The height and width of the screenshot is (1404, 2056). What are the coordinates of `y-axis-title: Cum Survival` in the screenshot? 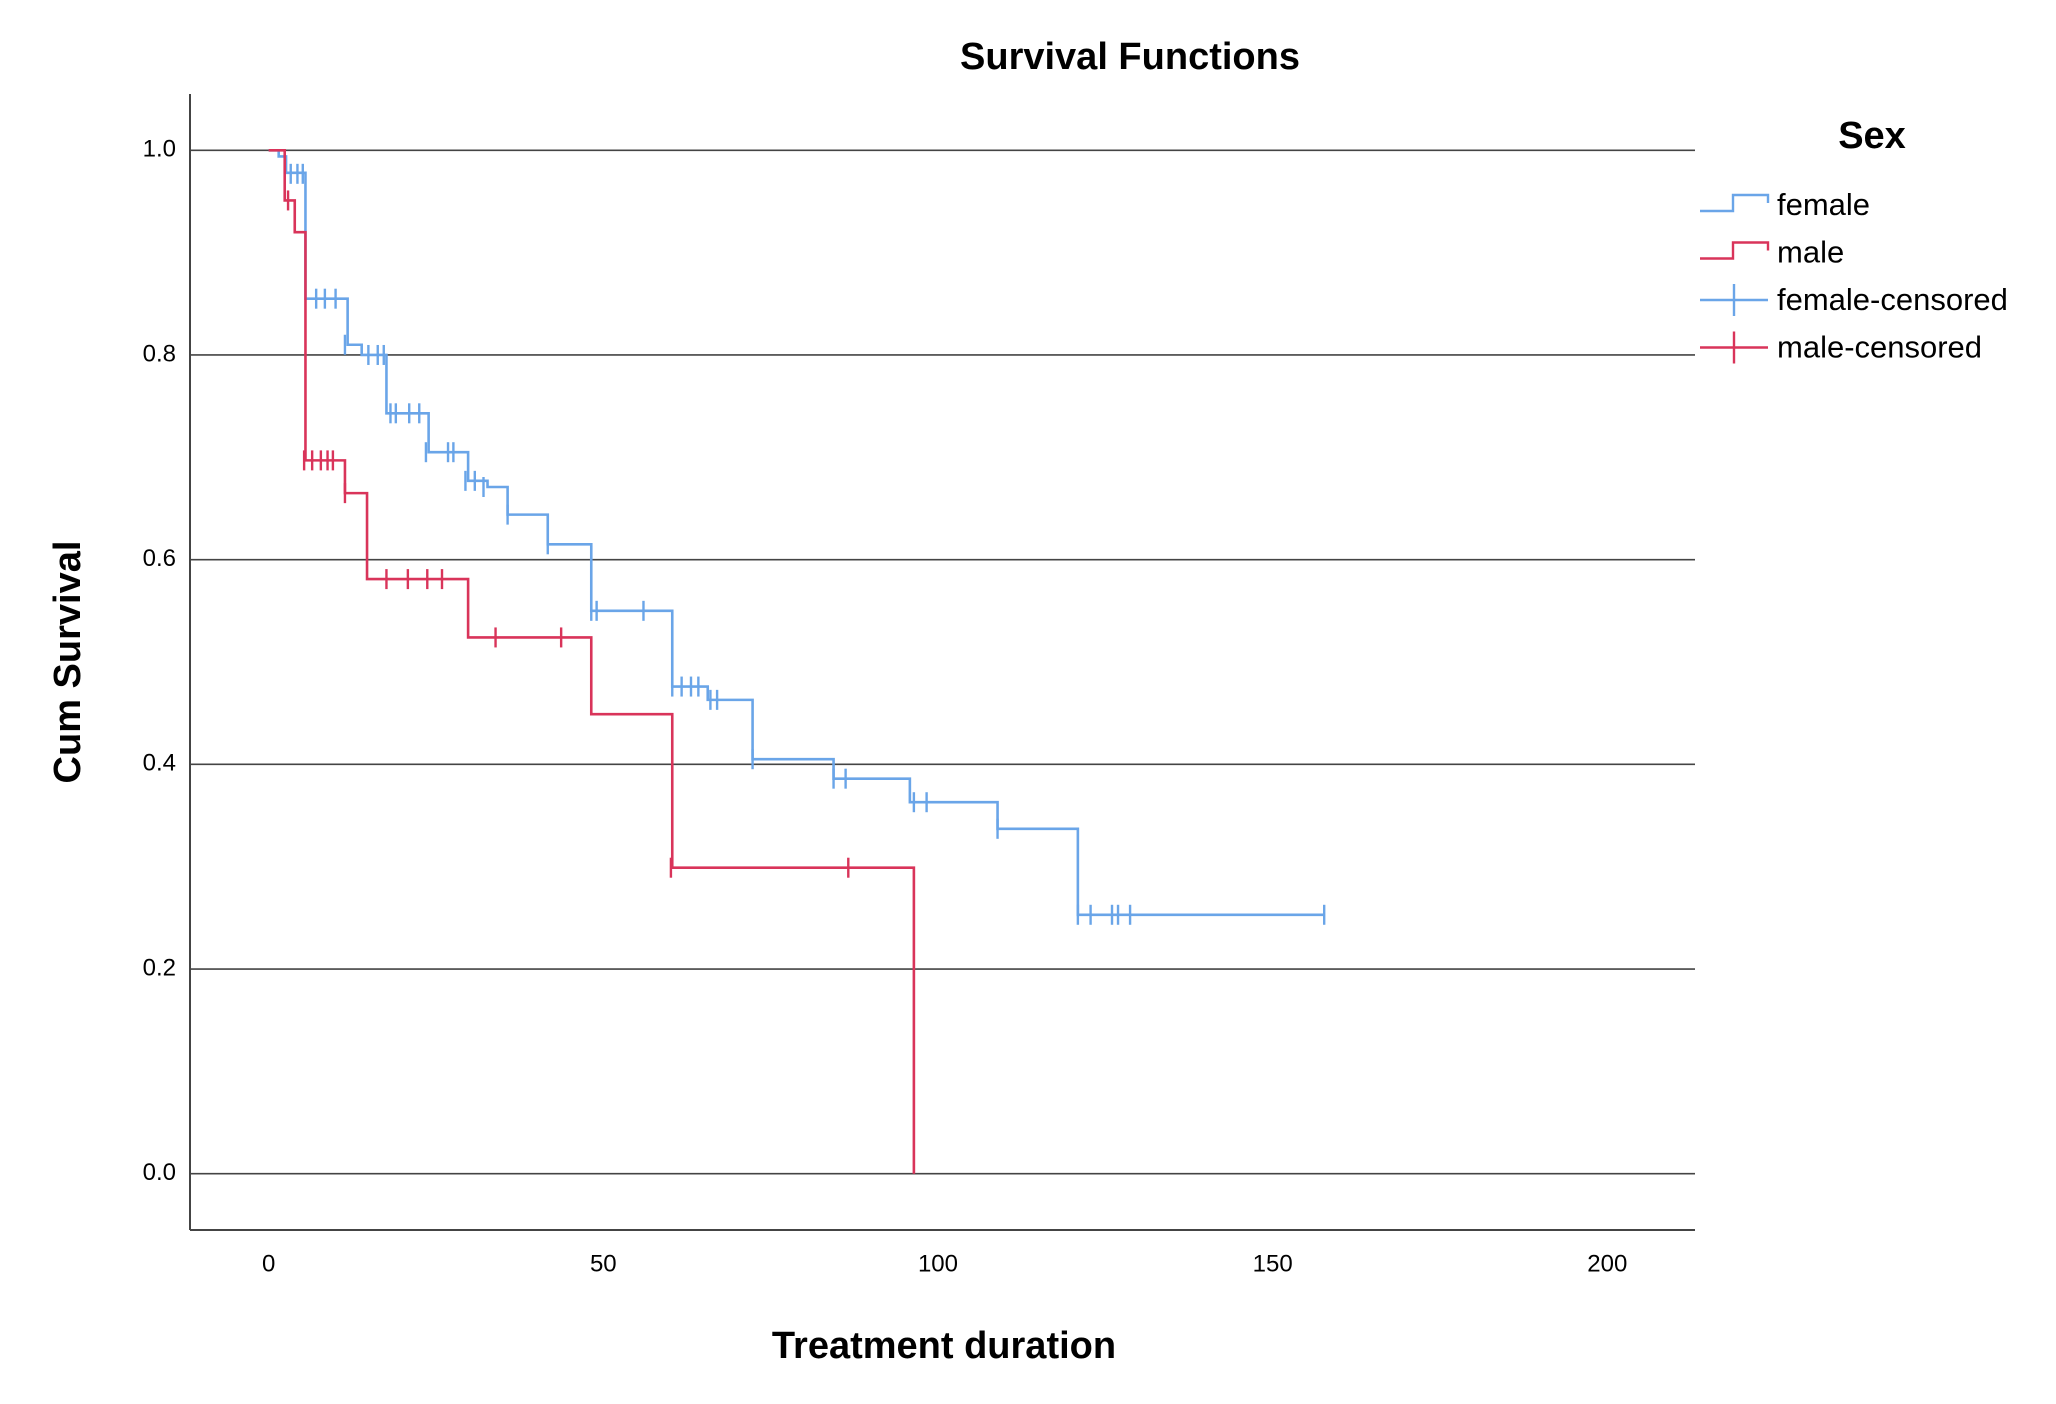 It's located at (68, 662).